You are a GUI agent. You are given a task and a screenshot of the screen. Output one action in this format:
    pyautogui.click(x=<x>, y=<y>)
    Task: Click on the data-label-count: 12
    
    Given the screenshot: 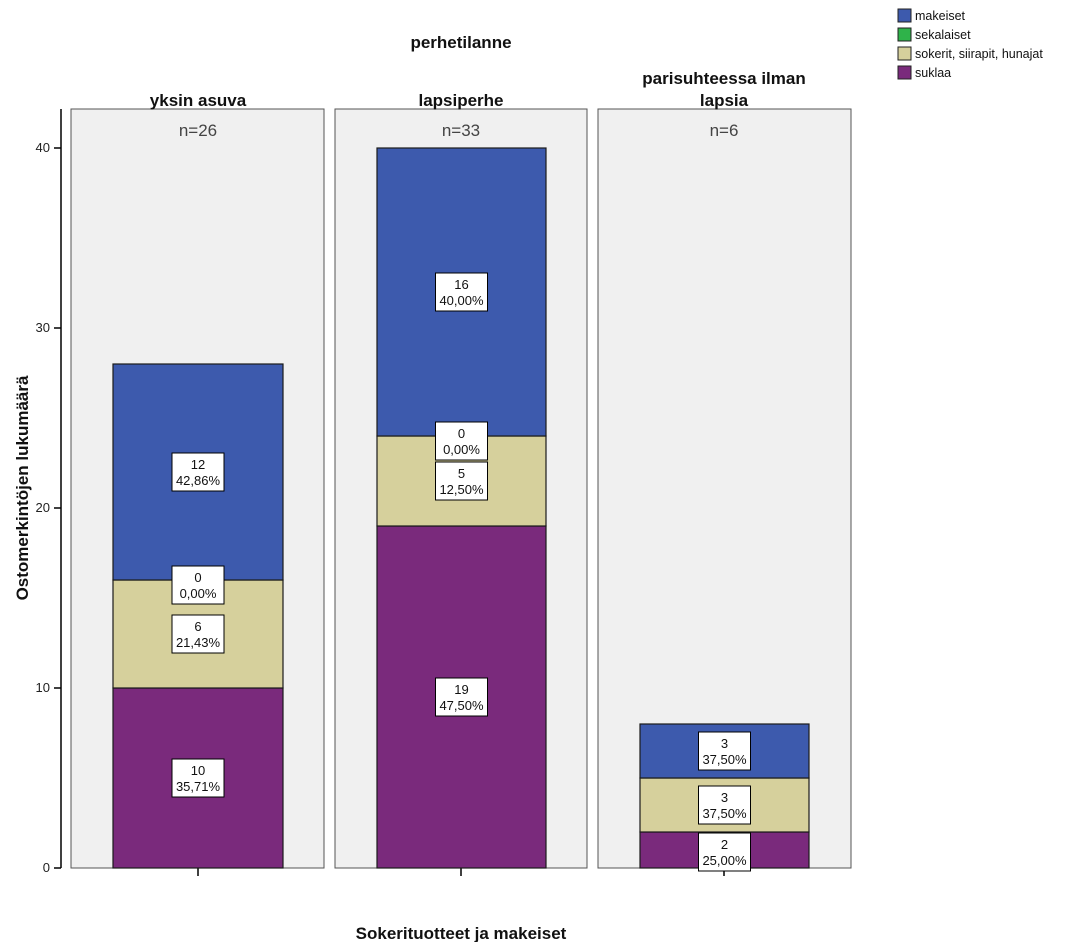 What is the action you would take?
    pyautogui.click(x=198, y=464)
    